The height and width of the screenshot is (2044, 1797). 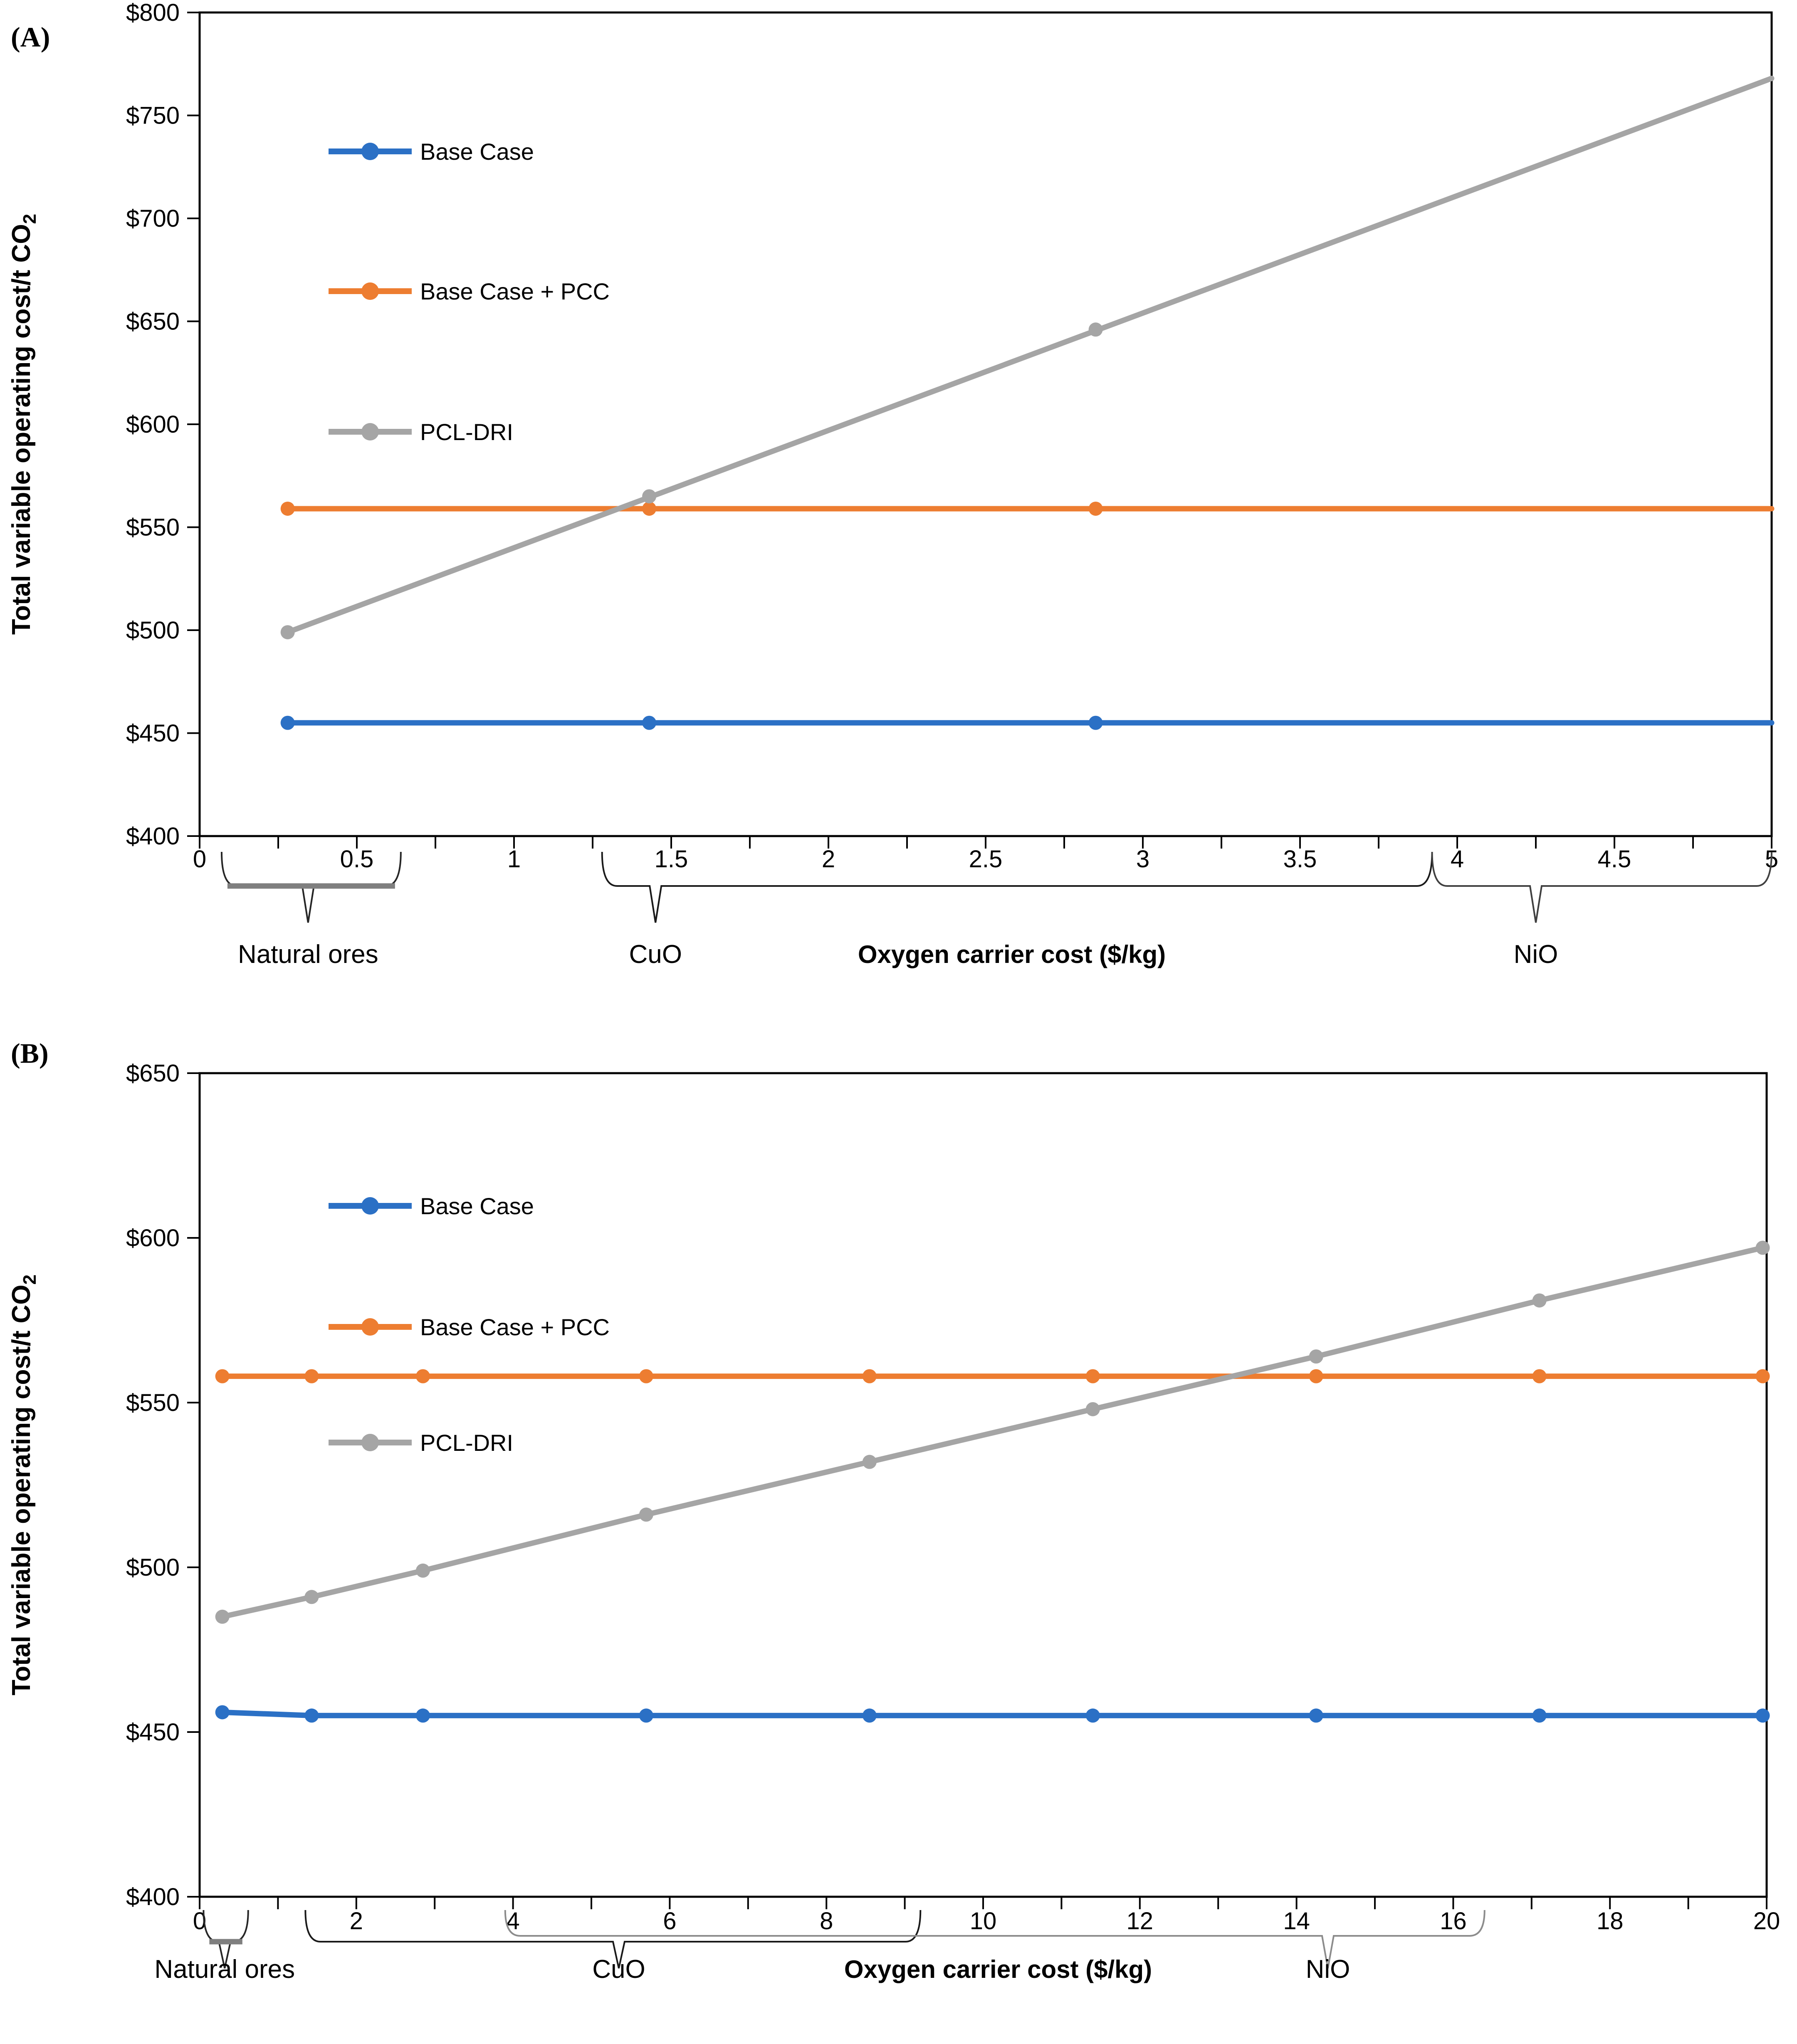 I want to click on y-tick-label: $800, so click(x=153, y=13).